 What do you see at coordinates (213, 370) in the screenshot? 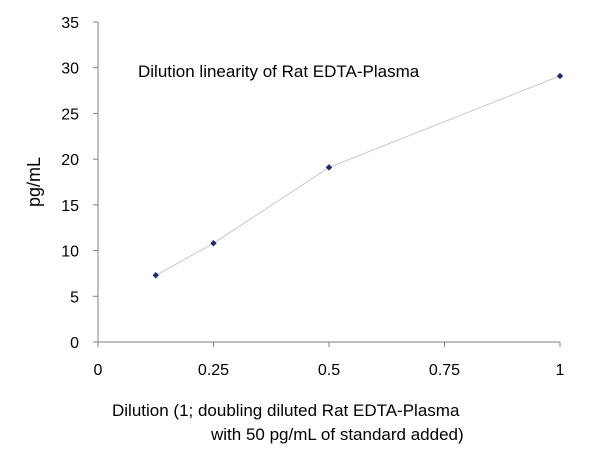
I see `x-tick-label: 0.25` at bounding box center [213, 370].